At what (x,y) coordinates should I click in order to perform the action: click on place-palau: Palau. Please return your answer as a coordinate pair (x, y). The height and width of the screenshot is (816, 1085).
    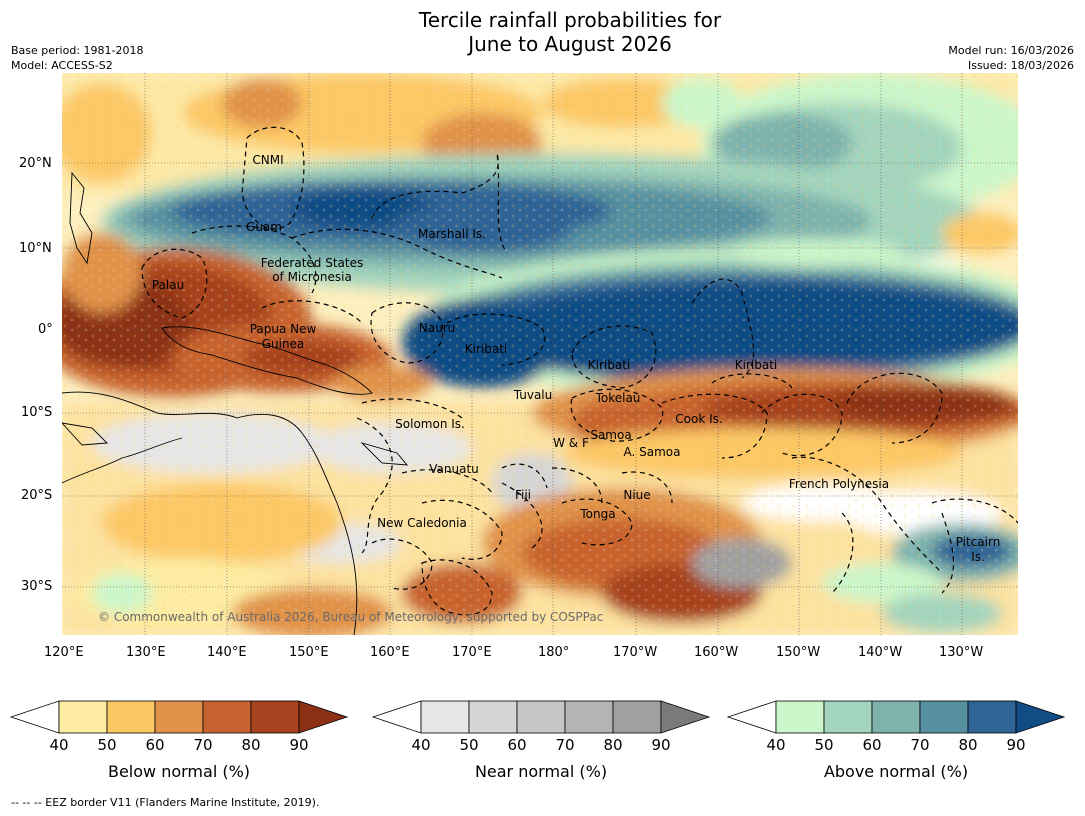
    Looking at the image, I should click on (168, 285).